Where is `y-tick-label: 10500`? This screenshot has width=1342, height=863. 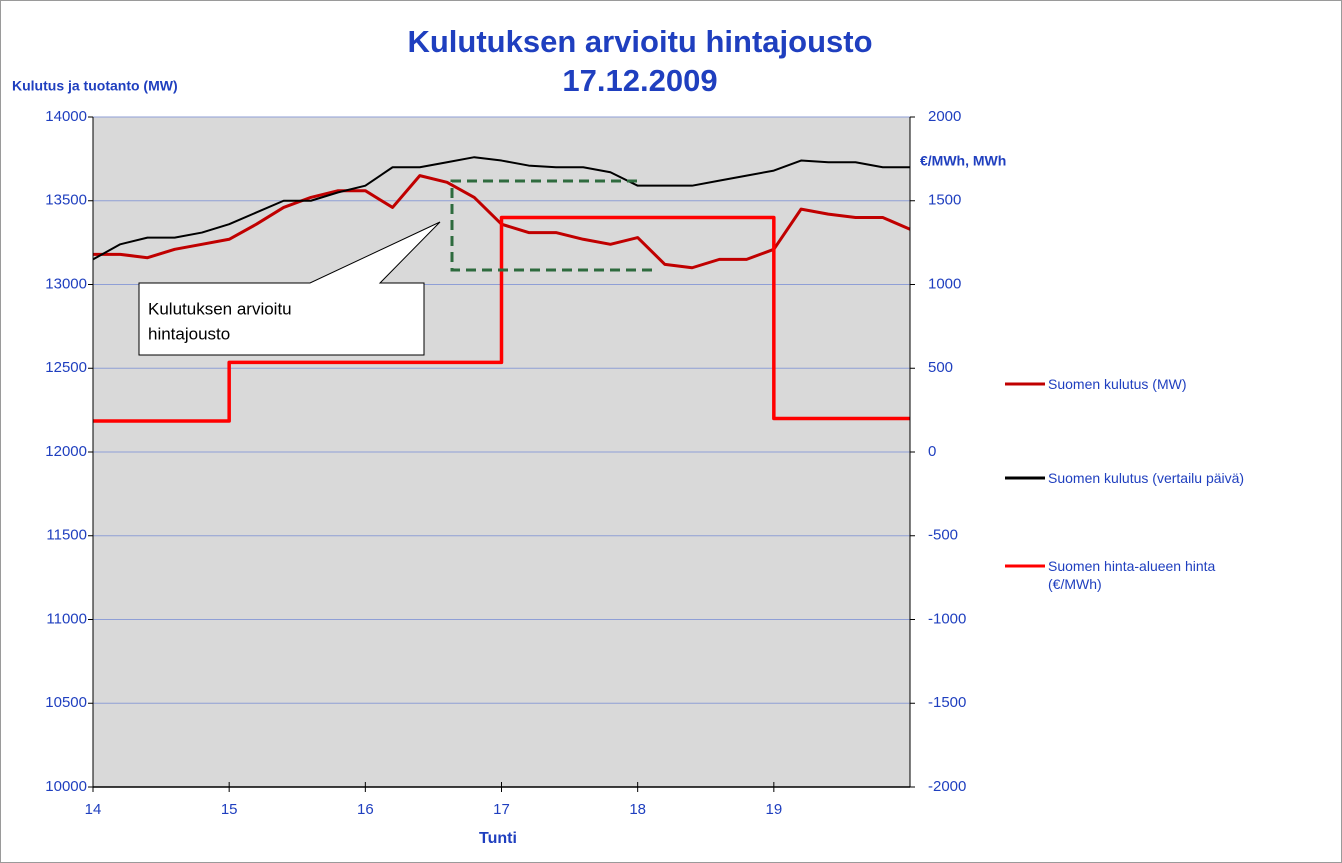
y-tick-label: 10500 is located at coordinates (66, 702).